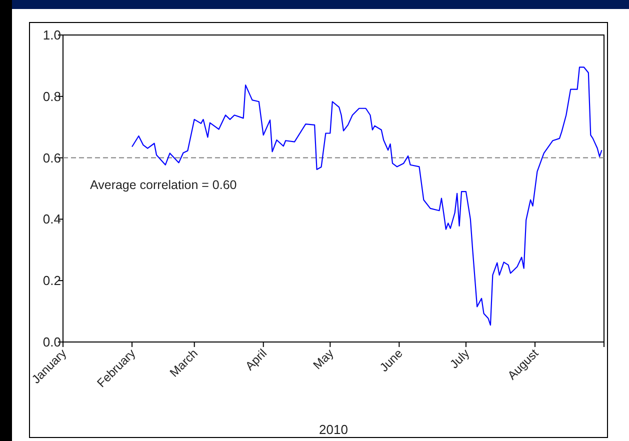 This screenshot has width=629, height=441. What do you see at coordinates (51, 219) in the screenshot?
I see `y-tick-label: 0.4` at bounding box center [51, 219].